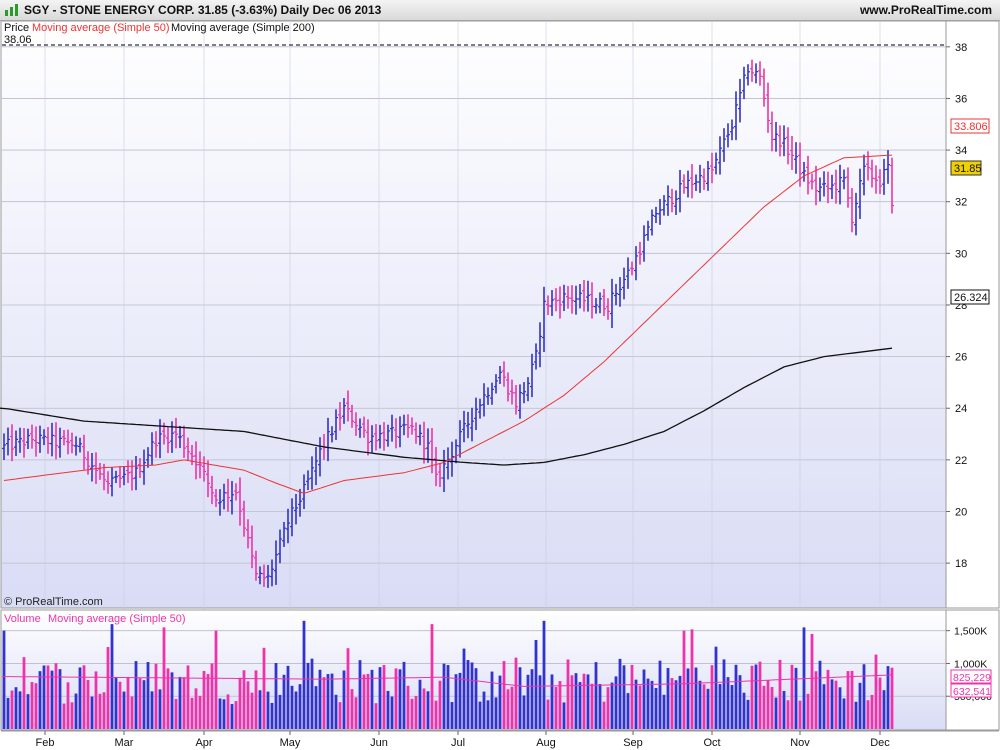 This screenshot has width=1000, height=750. What do you see at coordinates (971, 676) in the screenshot?
I see `volume-ma-tag: 825,229` at bounding box center [971, 676].